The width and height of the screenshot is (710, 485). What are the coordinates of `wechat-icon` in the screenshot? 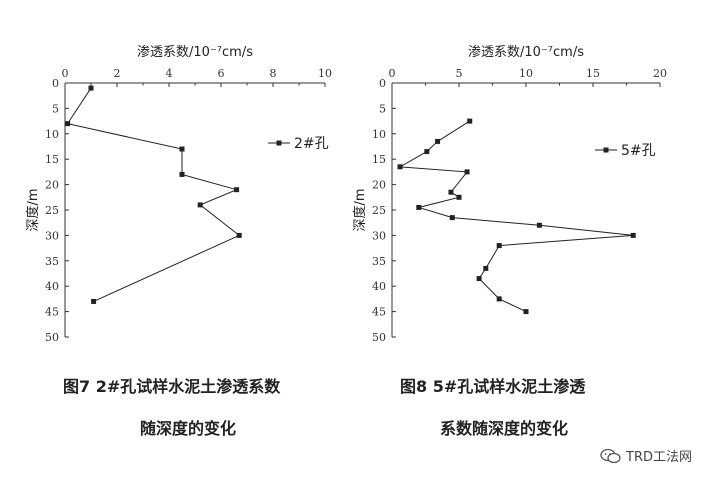 It's located at (611, 456).